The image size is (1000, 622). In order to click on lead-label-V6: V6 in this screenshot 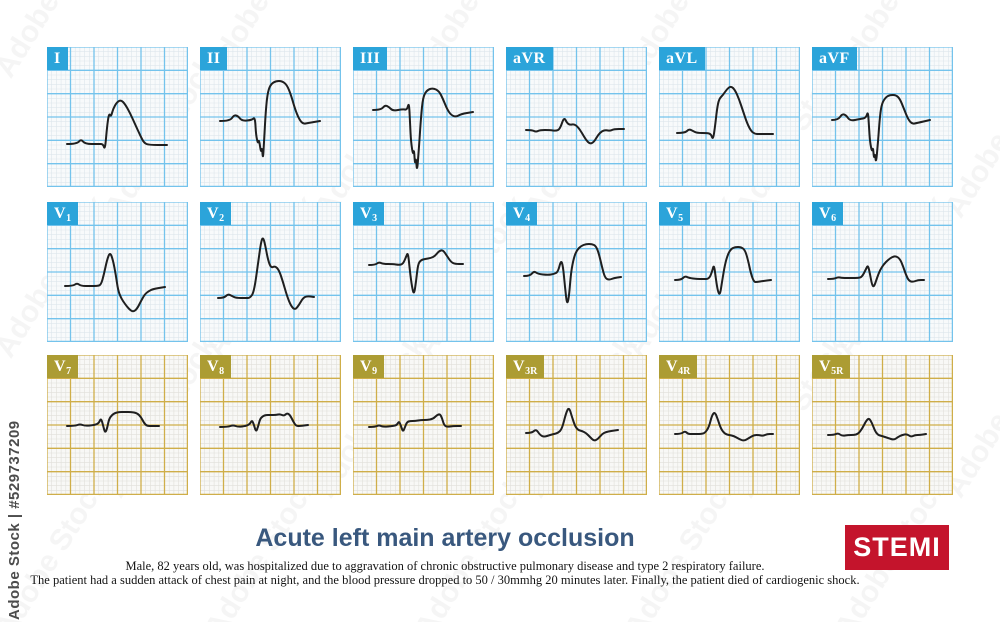, I will do `click(828, 213)`.